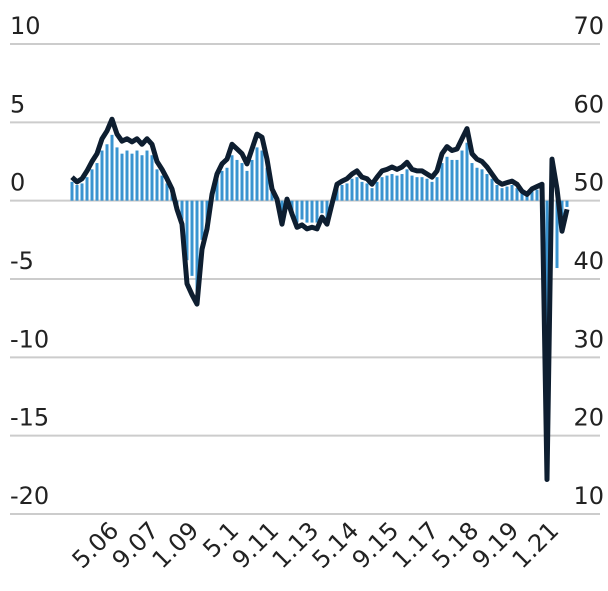 The width and height of the screenshot is (608, 591). What do you see at coordinates (25, 26) in the screenshot?
I see `y-tick-label: 10` at bounding box center [25, 26].